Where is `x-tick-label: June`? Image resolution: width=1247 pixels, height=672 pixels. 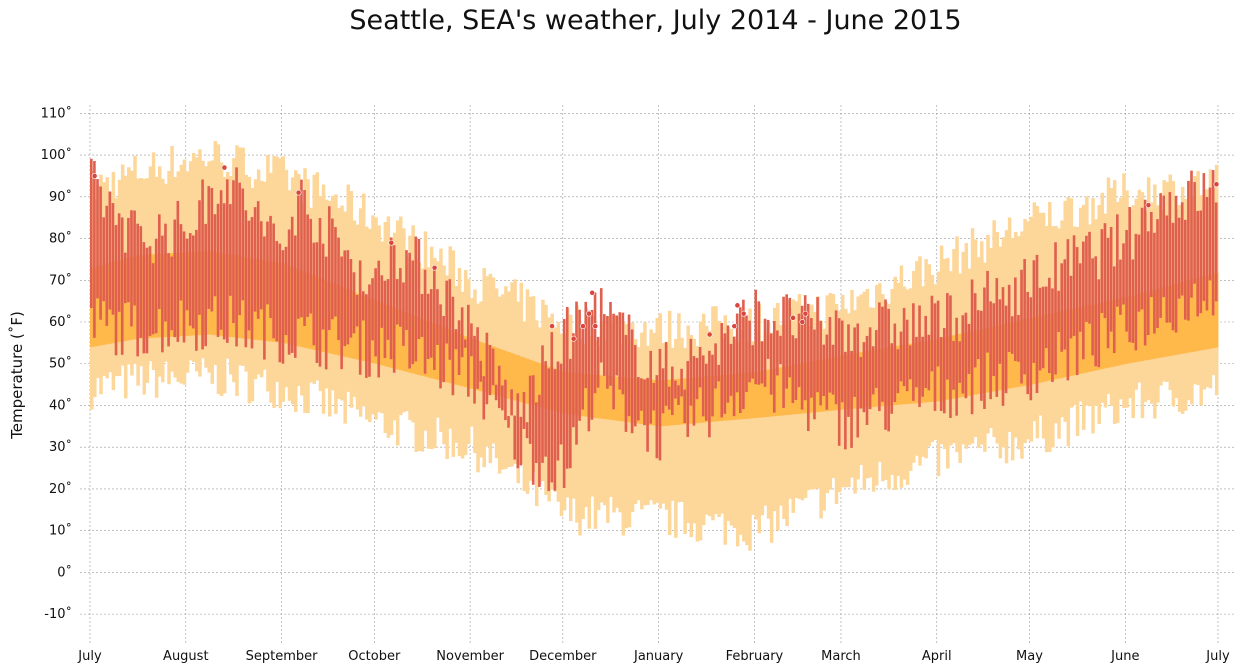 x-tick-label: June is located at coordinates (1124, 656).